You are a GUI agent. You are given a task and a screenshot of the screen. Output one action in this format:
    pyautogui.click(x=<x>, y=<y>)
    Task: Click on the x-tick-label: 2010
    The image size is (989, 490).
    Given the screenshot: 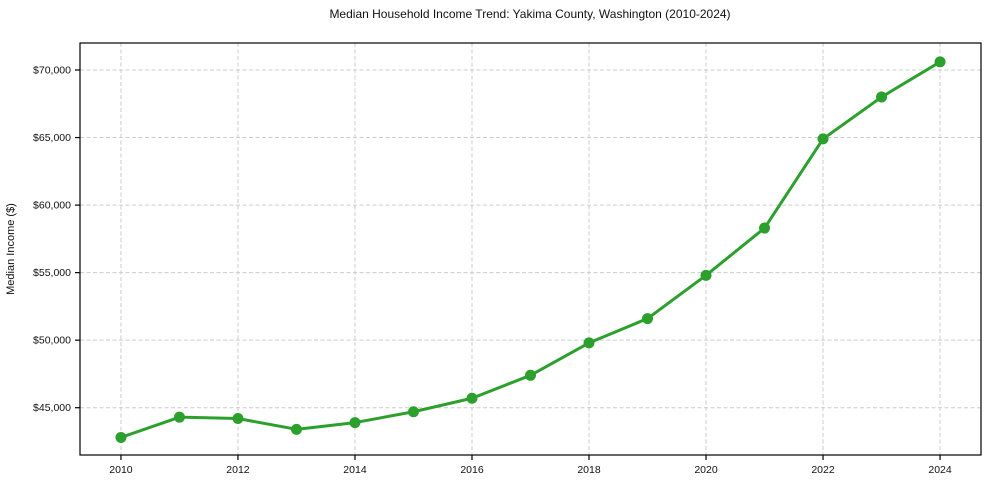 What is the action you would take?
    pyautogui.click(x=121, y=470)
    